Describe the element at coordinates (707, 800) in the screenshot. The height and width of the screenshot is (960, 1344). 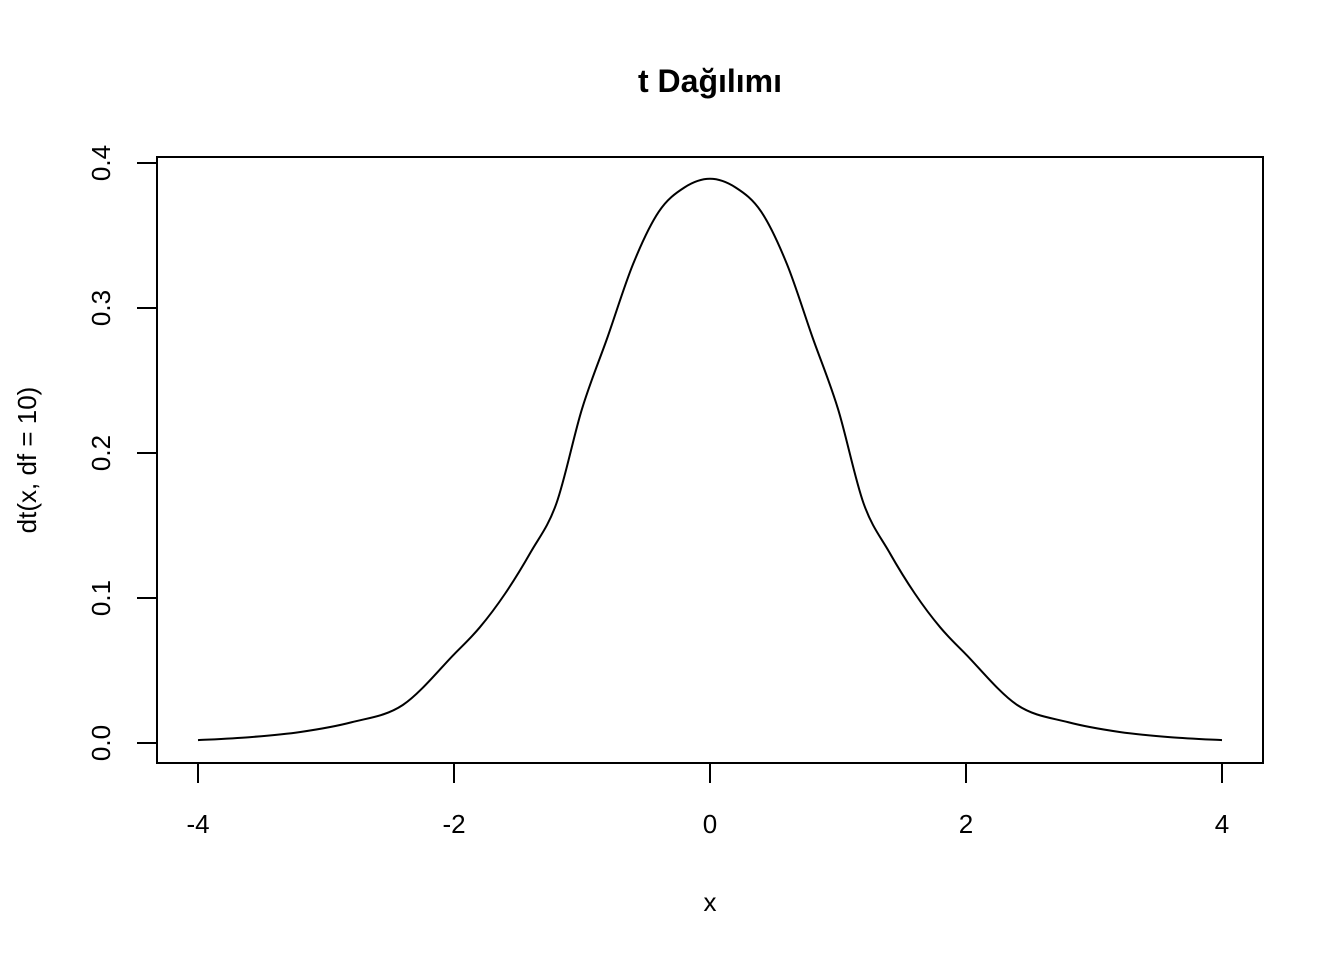
I see `x-axis: -4 -2 0 2 4` at that location.